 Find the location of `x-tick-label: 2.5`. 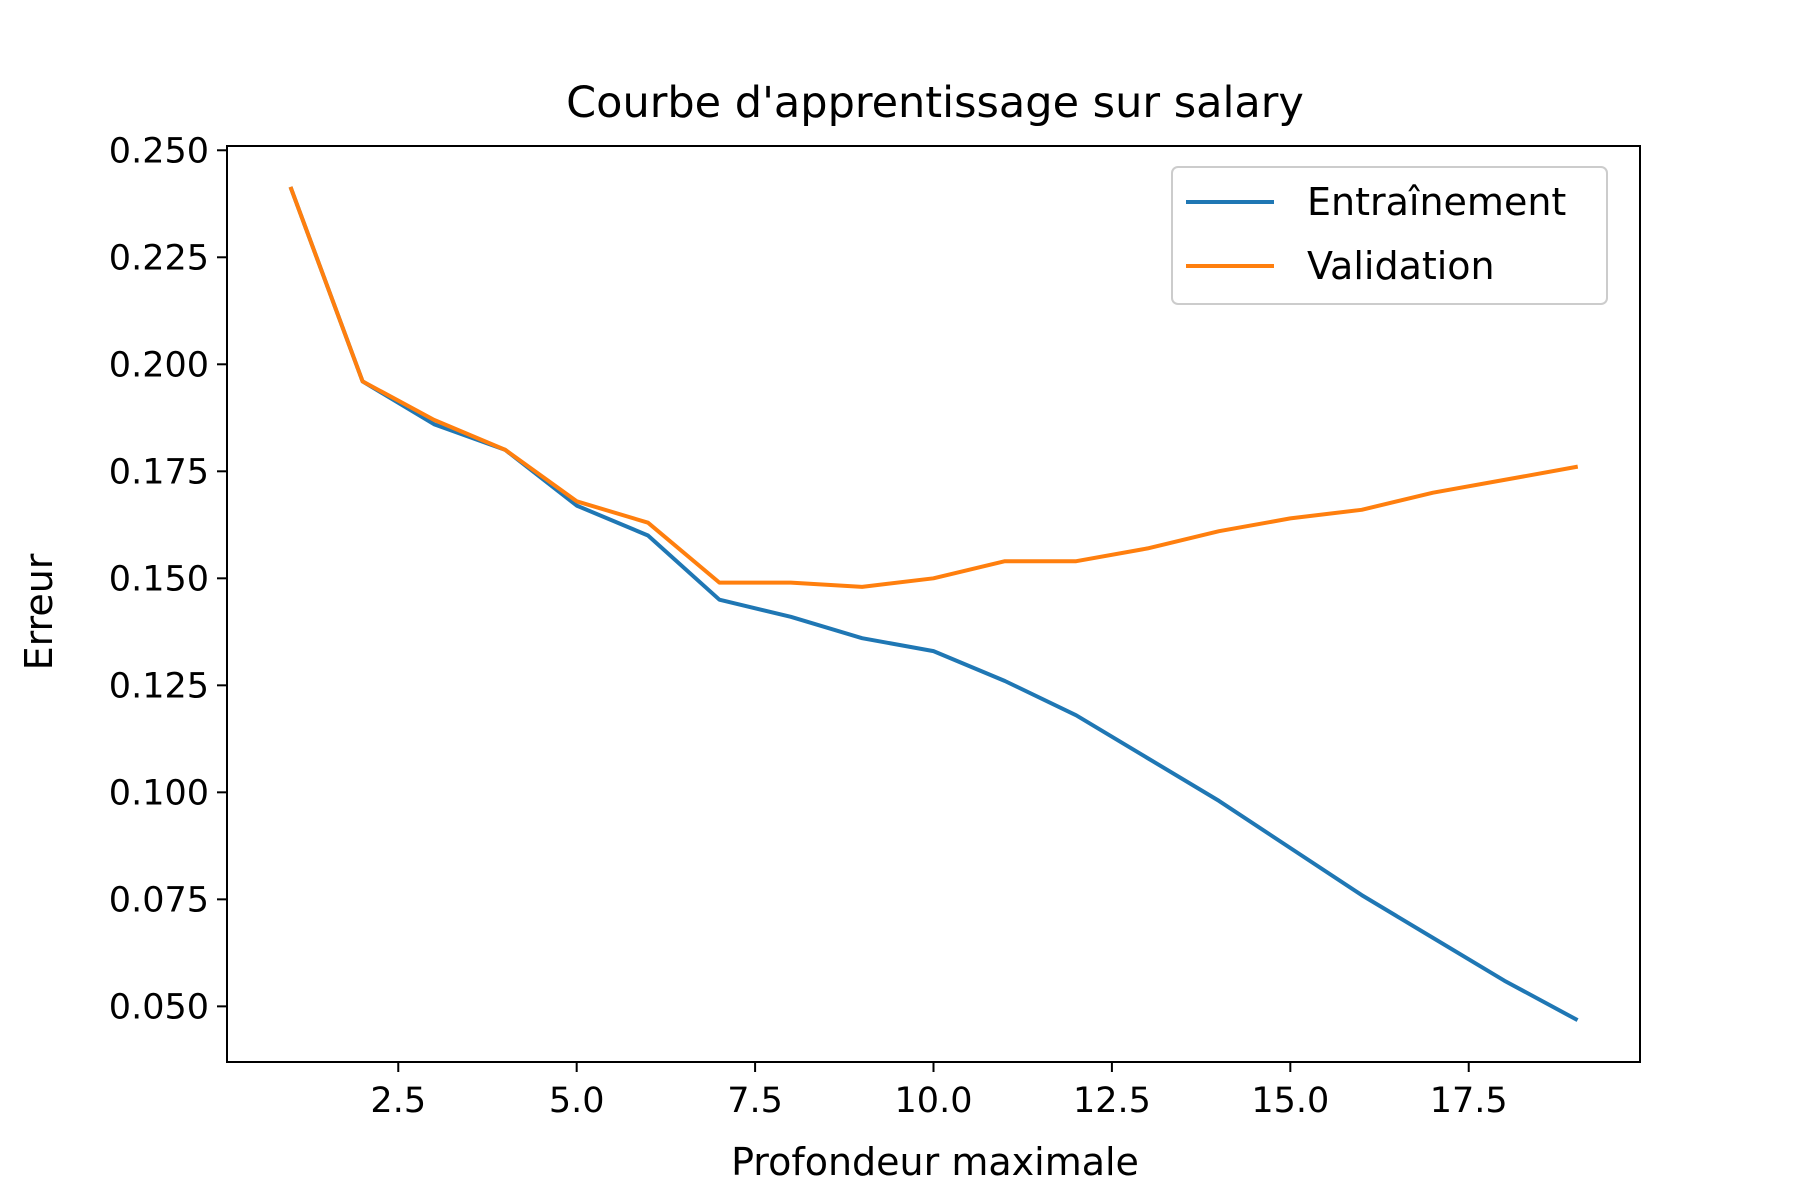

x-tick-label: 2.5 is located at coordinates (398, 1101).